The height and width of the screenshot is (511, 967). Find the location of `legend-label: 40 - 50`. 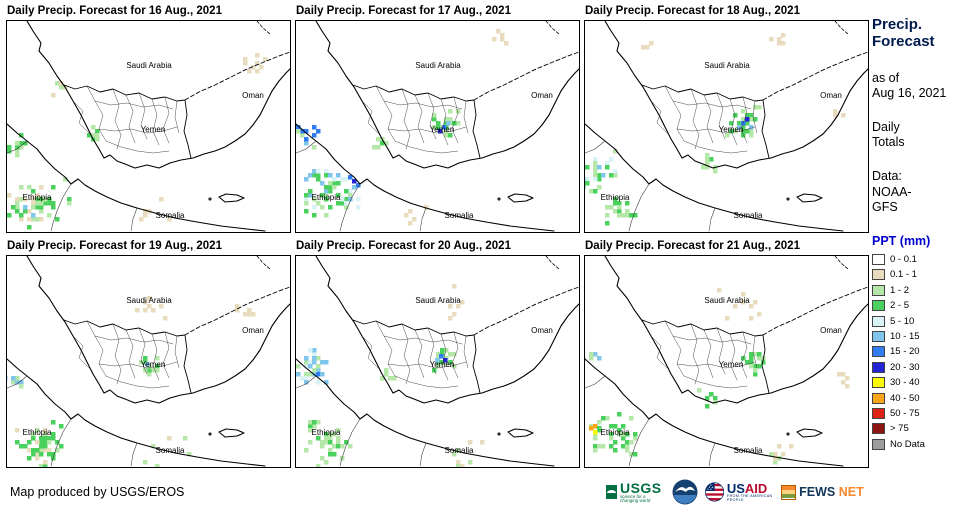

legend-label: 40 - 50 is located at coordinates (905, 398).